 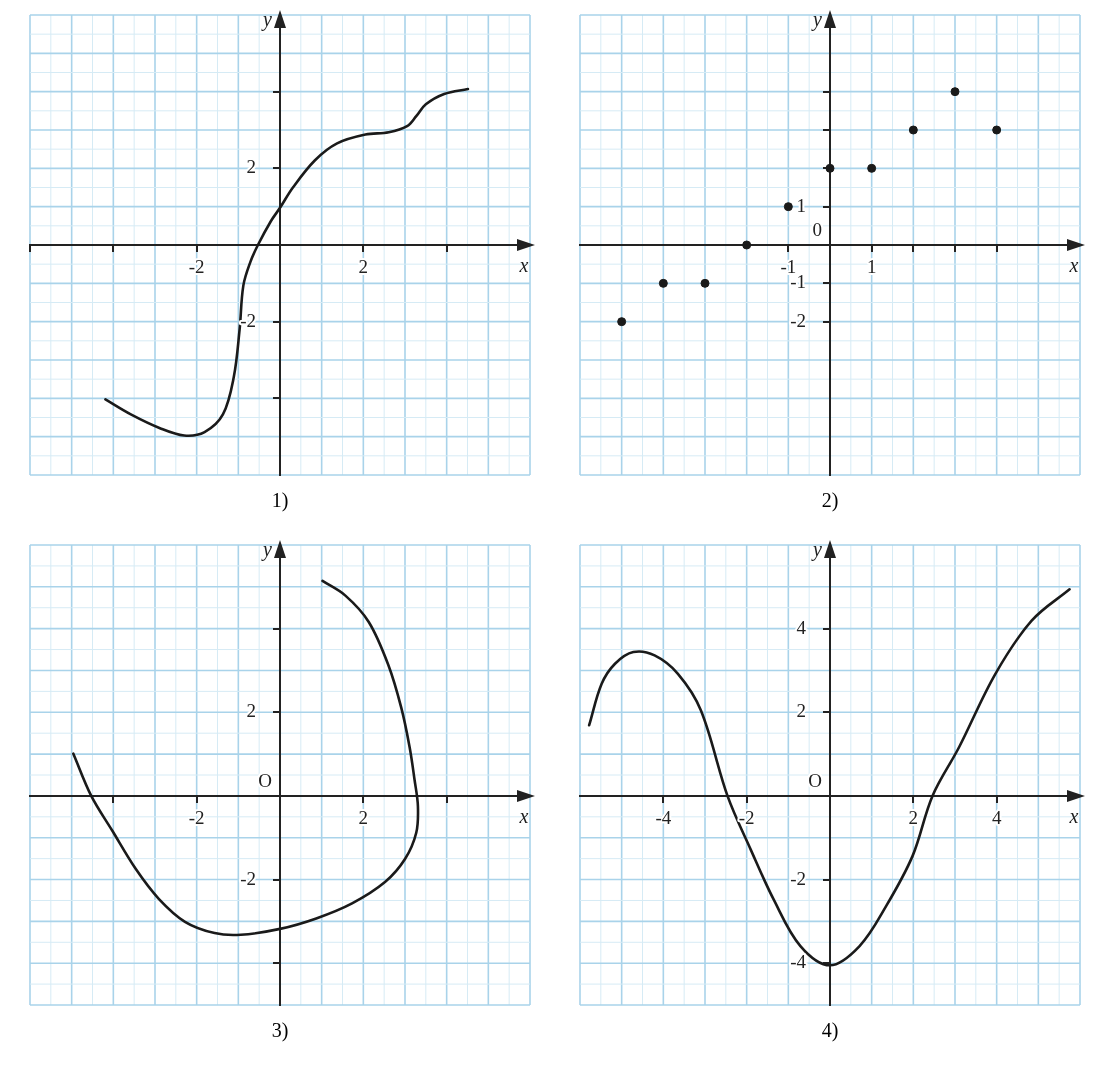 I want to click on y-tick-label: -4, so click(x=798, y=962).